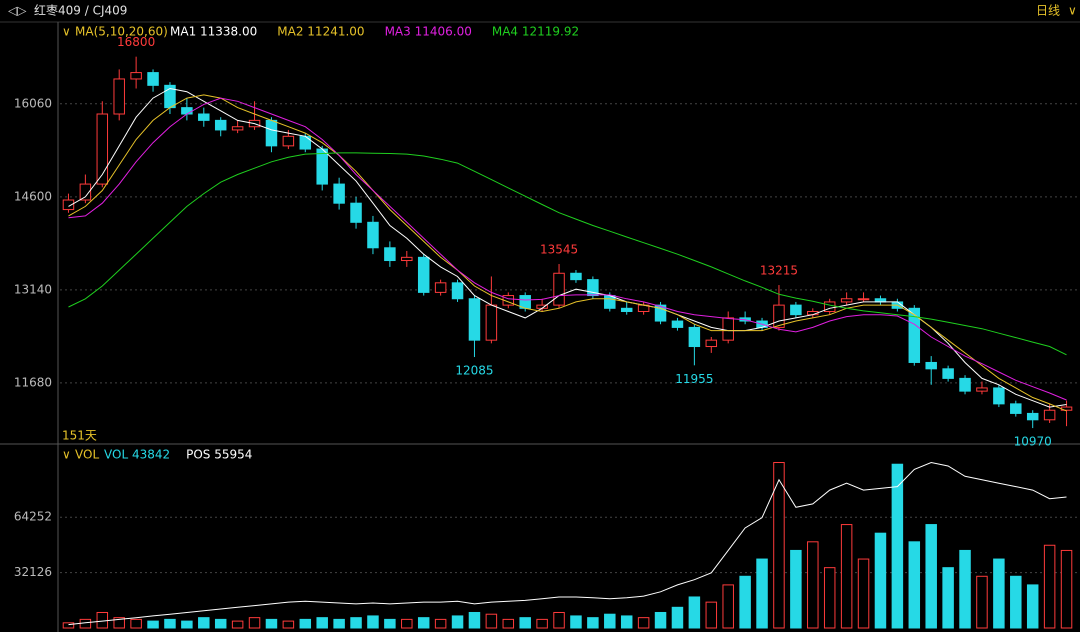 This screenshot has height=632, width=1080. What do you see at coordinates (535, 32) in the screenshot?
I see `legend-entry: MA4 12119.92` at bounding box center [535, 32].